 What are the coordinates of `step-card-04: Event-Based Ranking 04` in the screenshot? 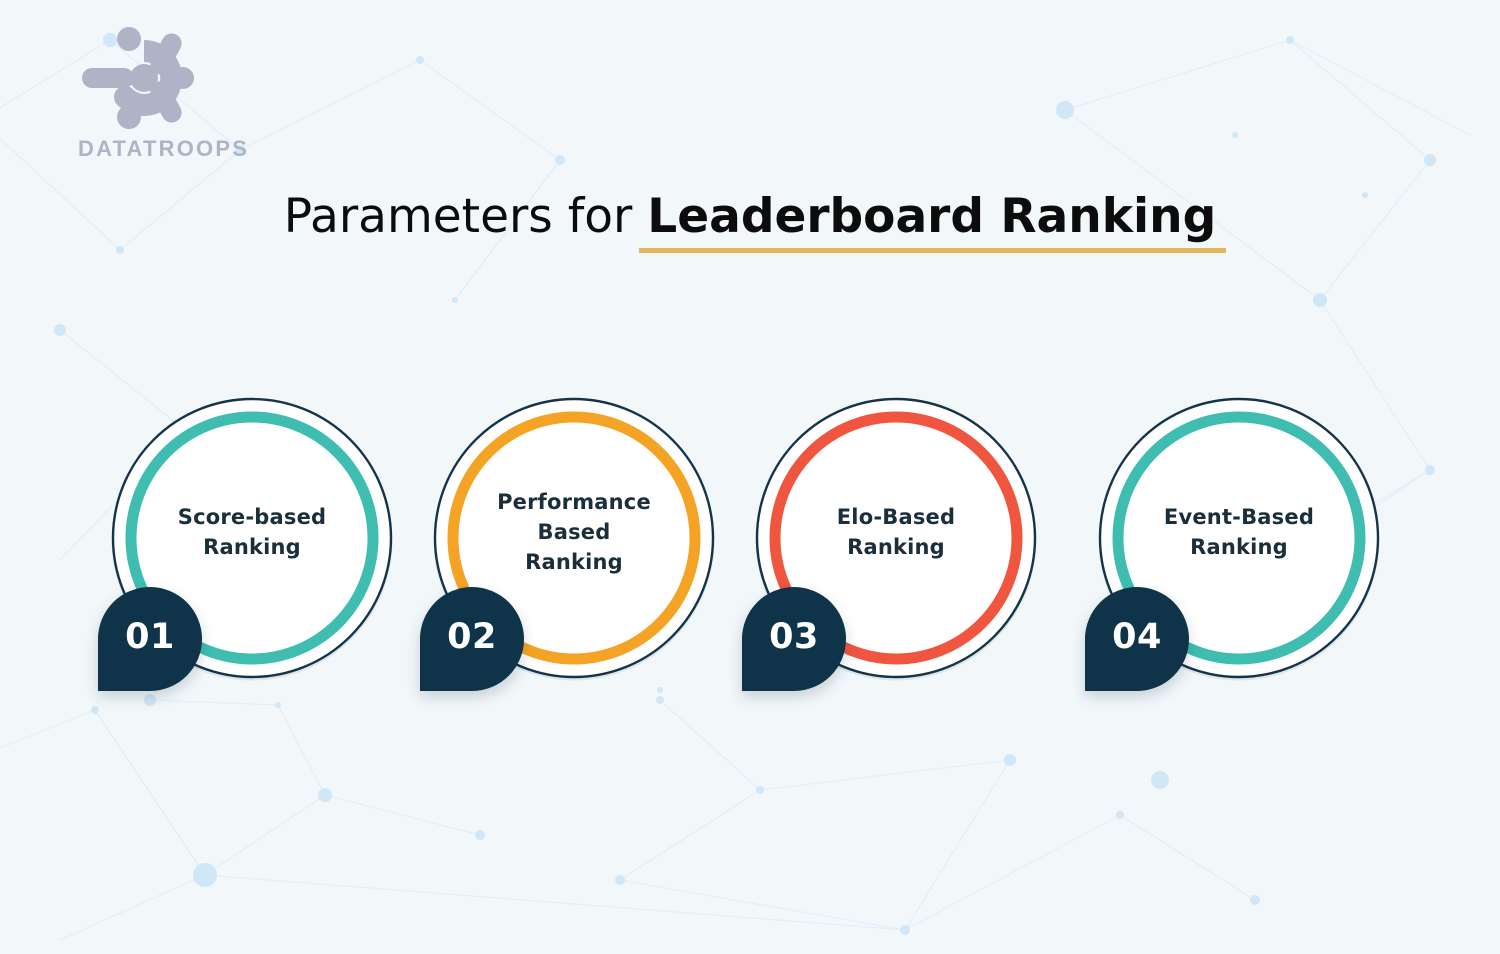 It's located at (1235, 545).